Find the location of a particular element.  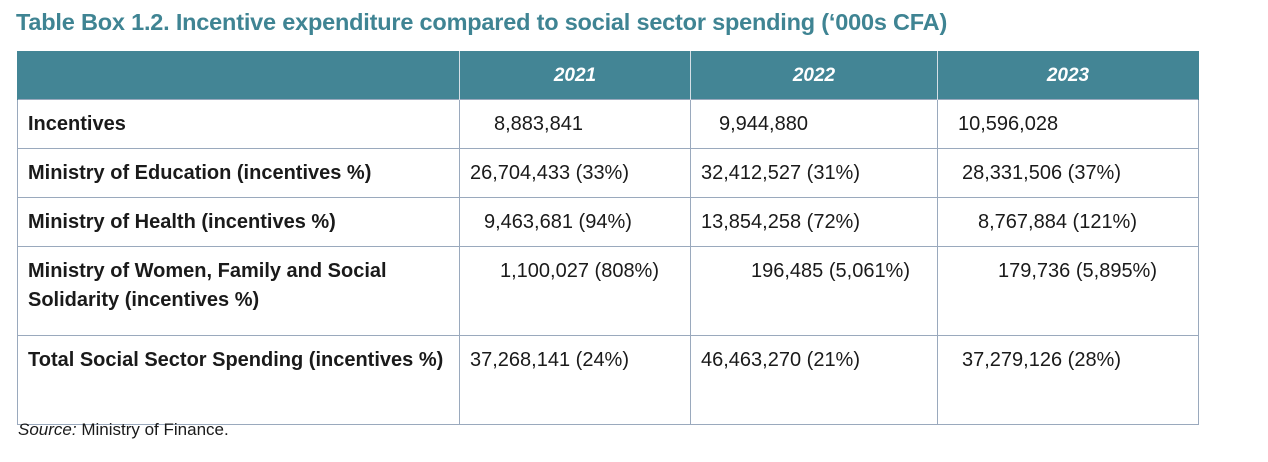

cell-value: 9,944,880 is located at coordinates (814, 124).